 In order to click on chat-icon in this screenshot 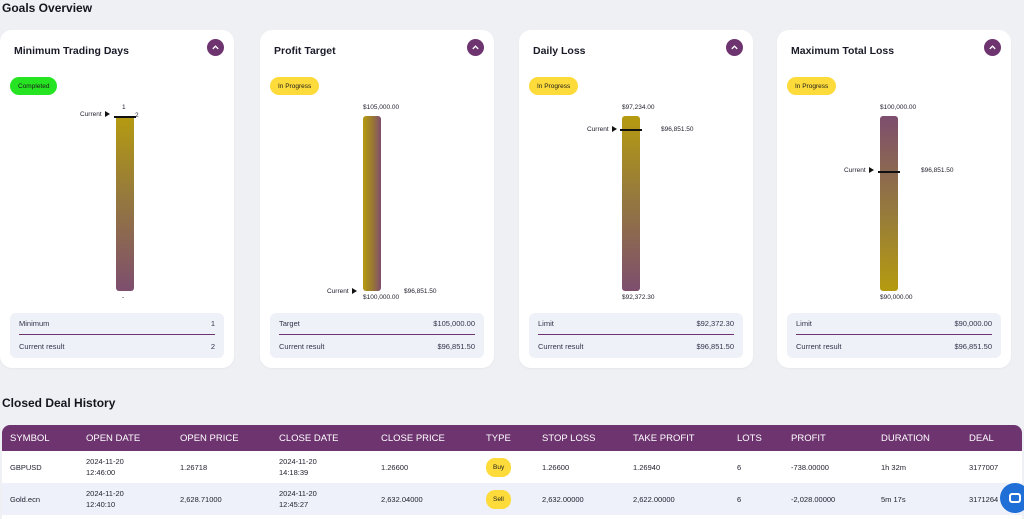, I will do `click(1015, 498)`.